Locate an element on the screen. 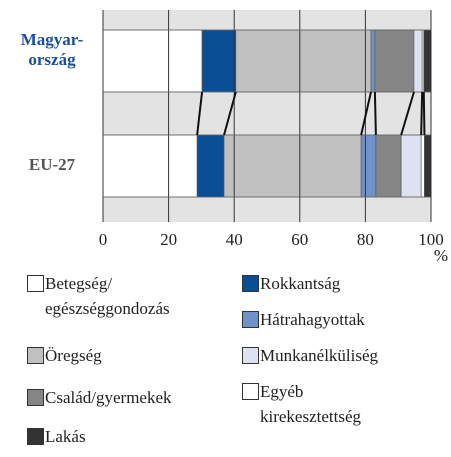 The height and width of the screenshot is (457, 451). category-label: Magyar- ország is located at coordinates (52, 49).